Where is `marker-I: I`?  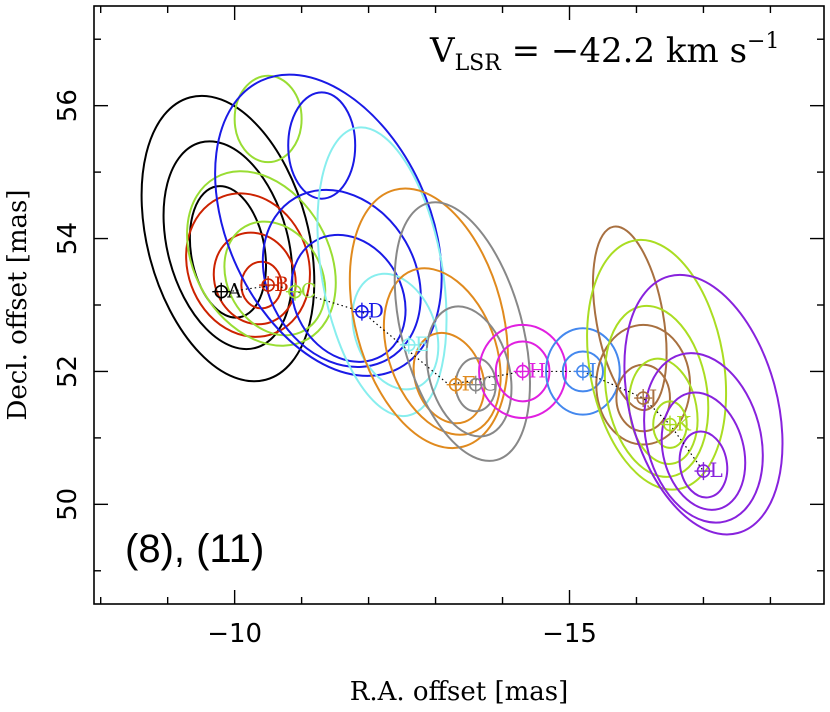
marker-I: I is located at coordinates (585, 370).